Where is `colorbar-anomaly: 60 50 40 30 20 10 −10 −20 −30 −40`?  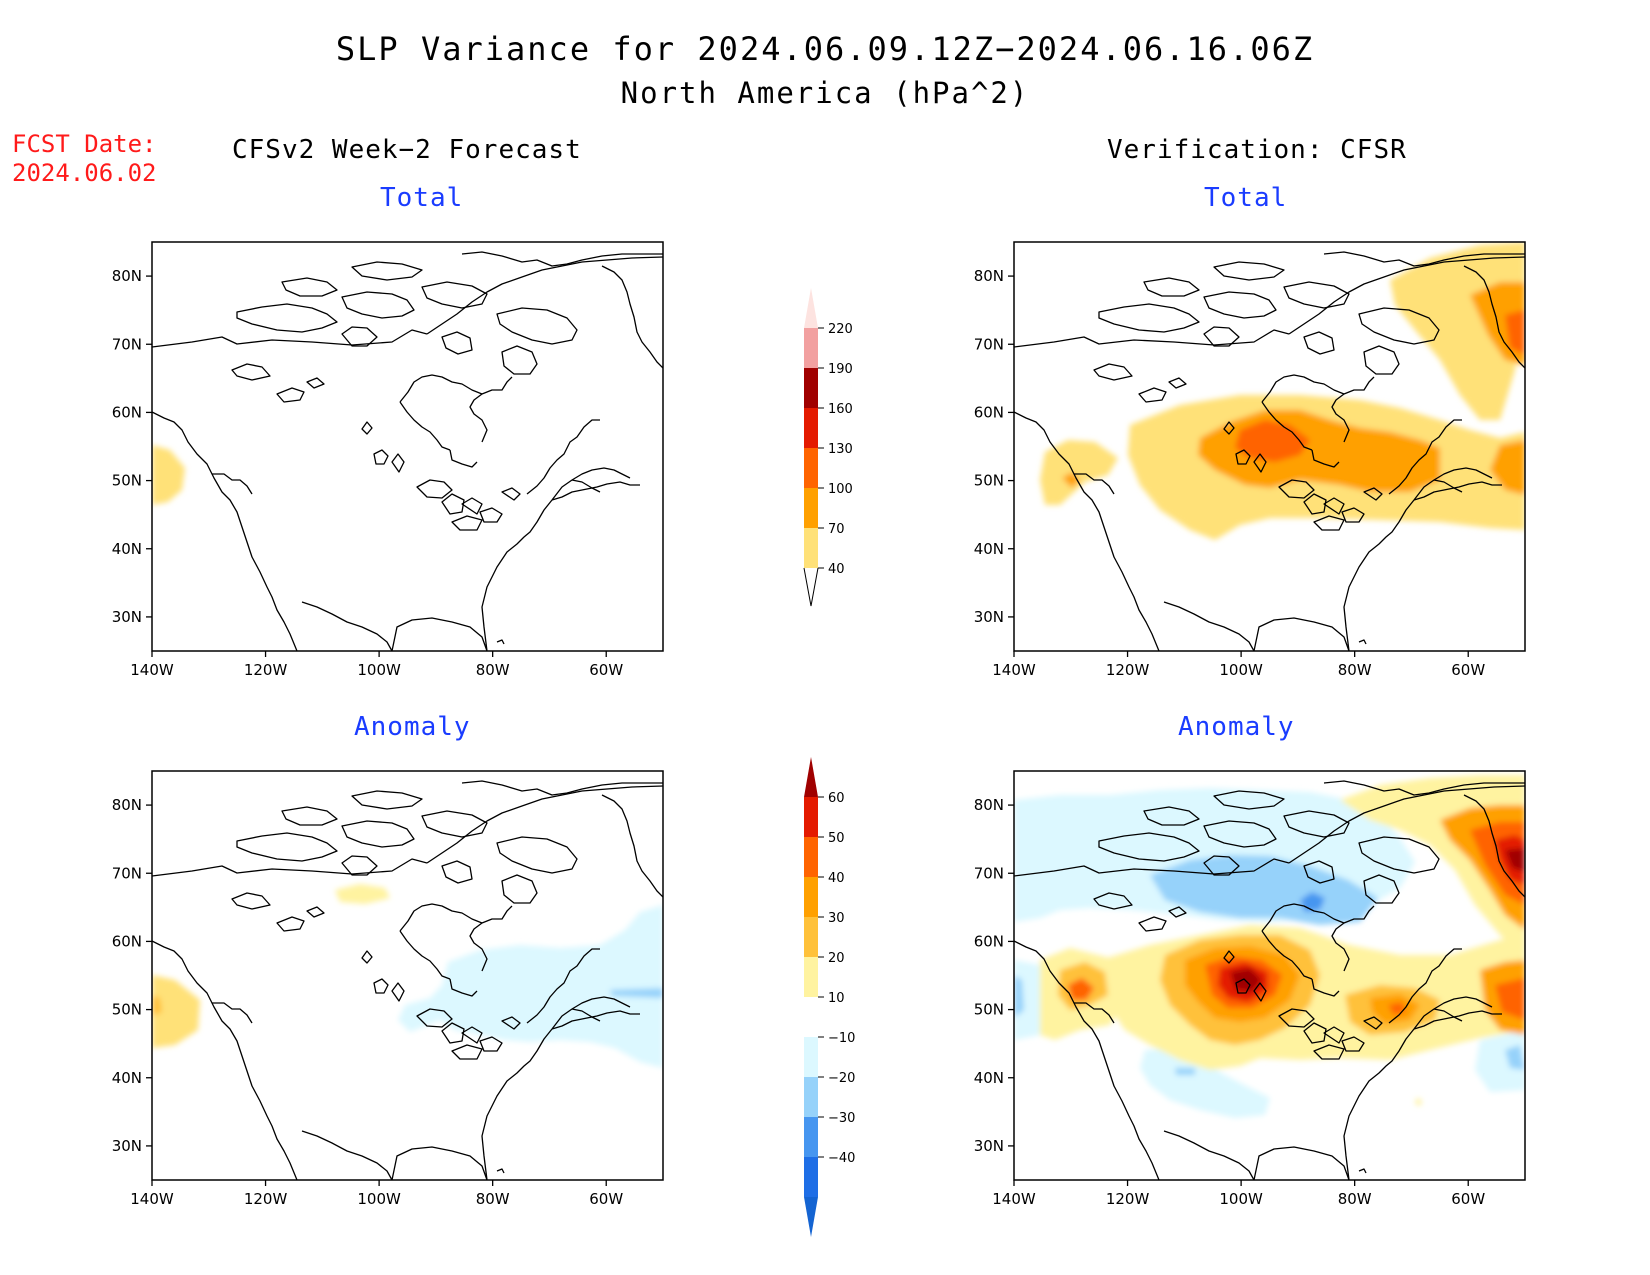 colorbar-anomaly: 60 50 40 30 20 10 −10 −20 −30 −40 is located at coordinates (829, 997).